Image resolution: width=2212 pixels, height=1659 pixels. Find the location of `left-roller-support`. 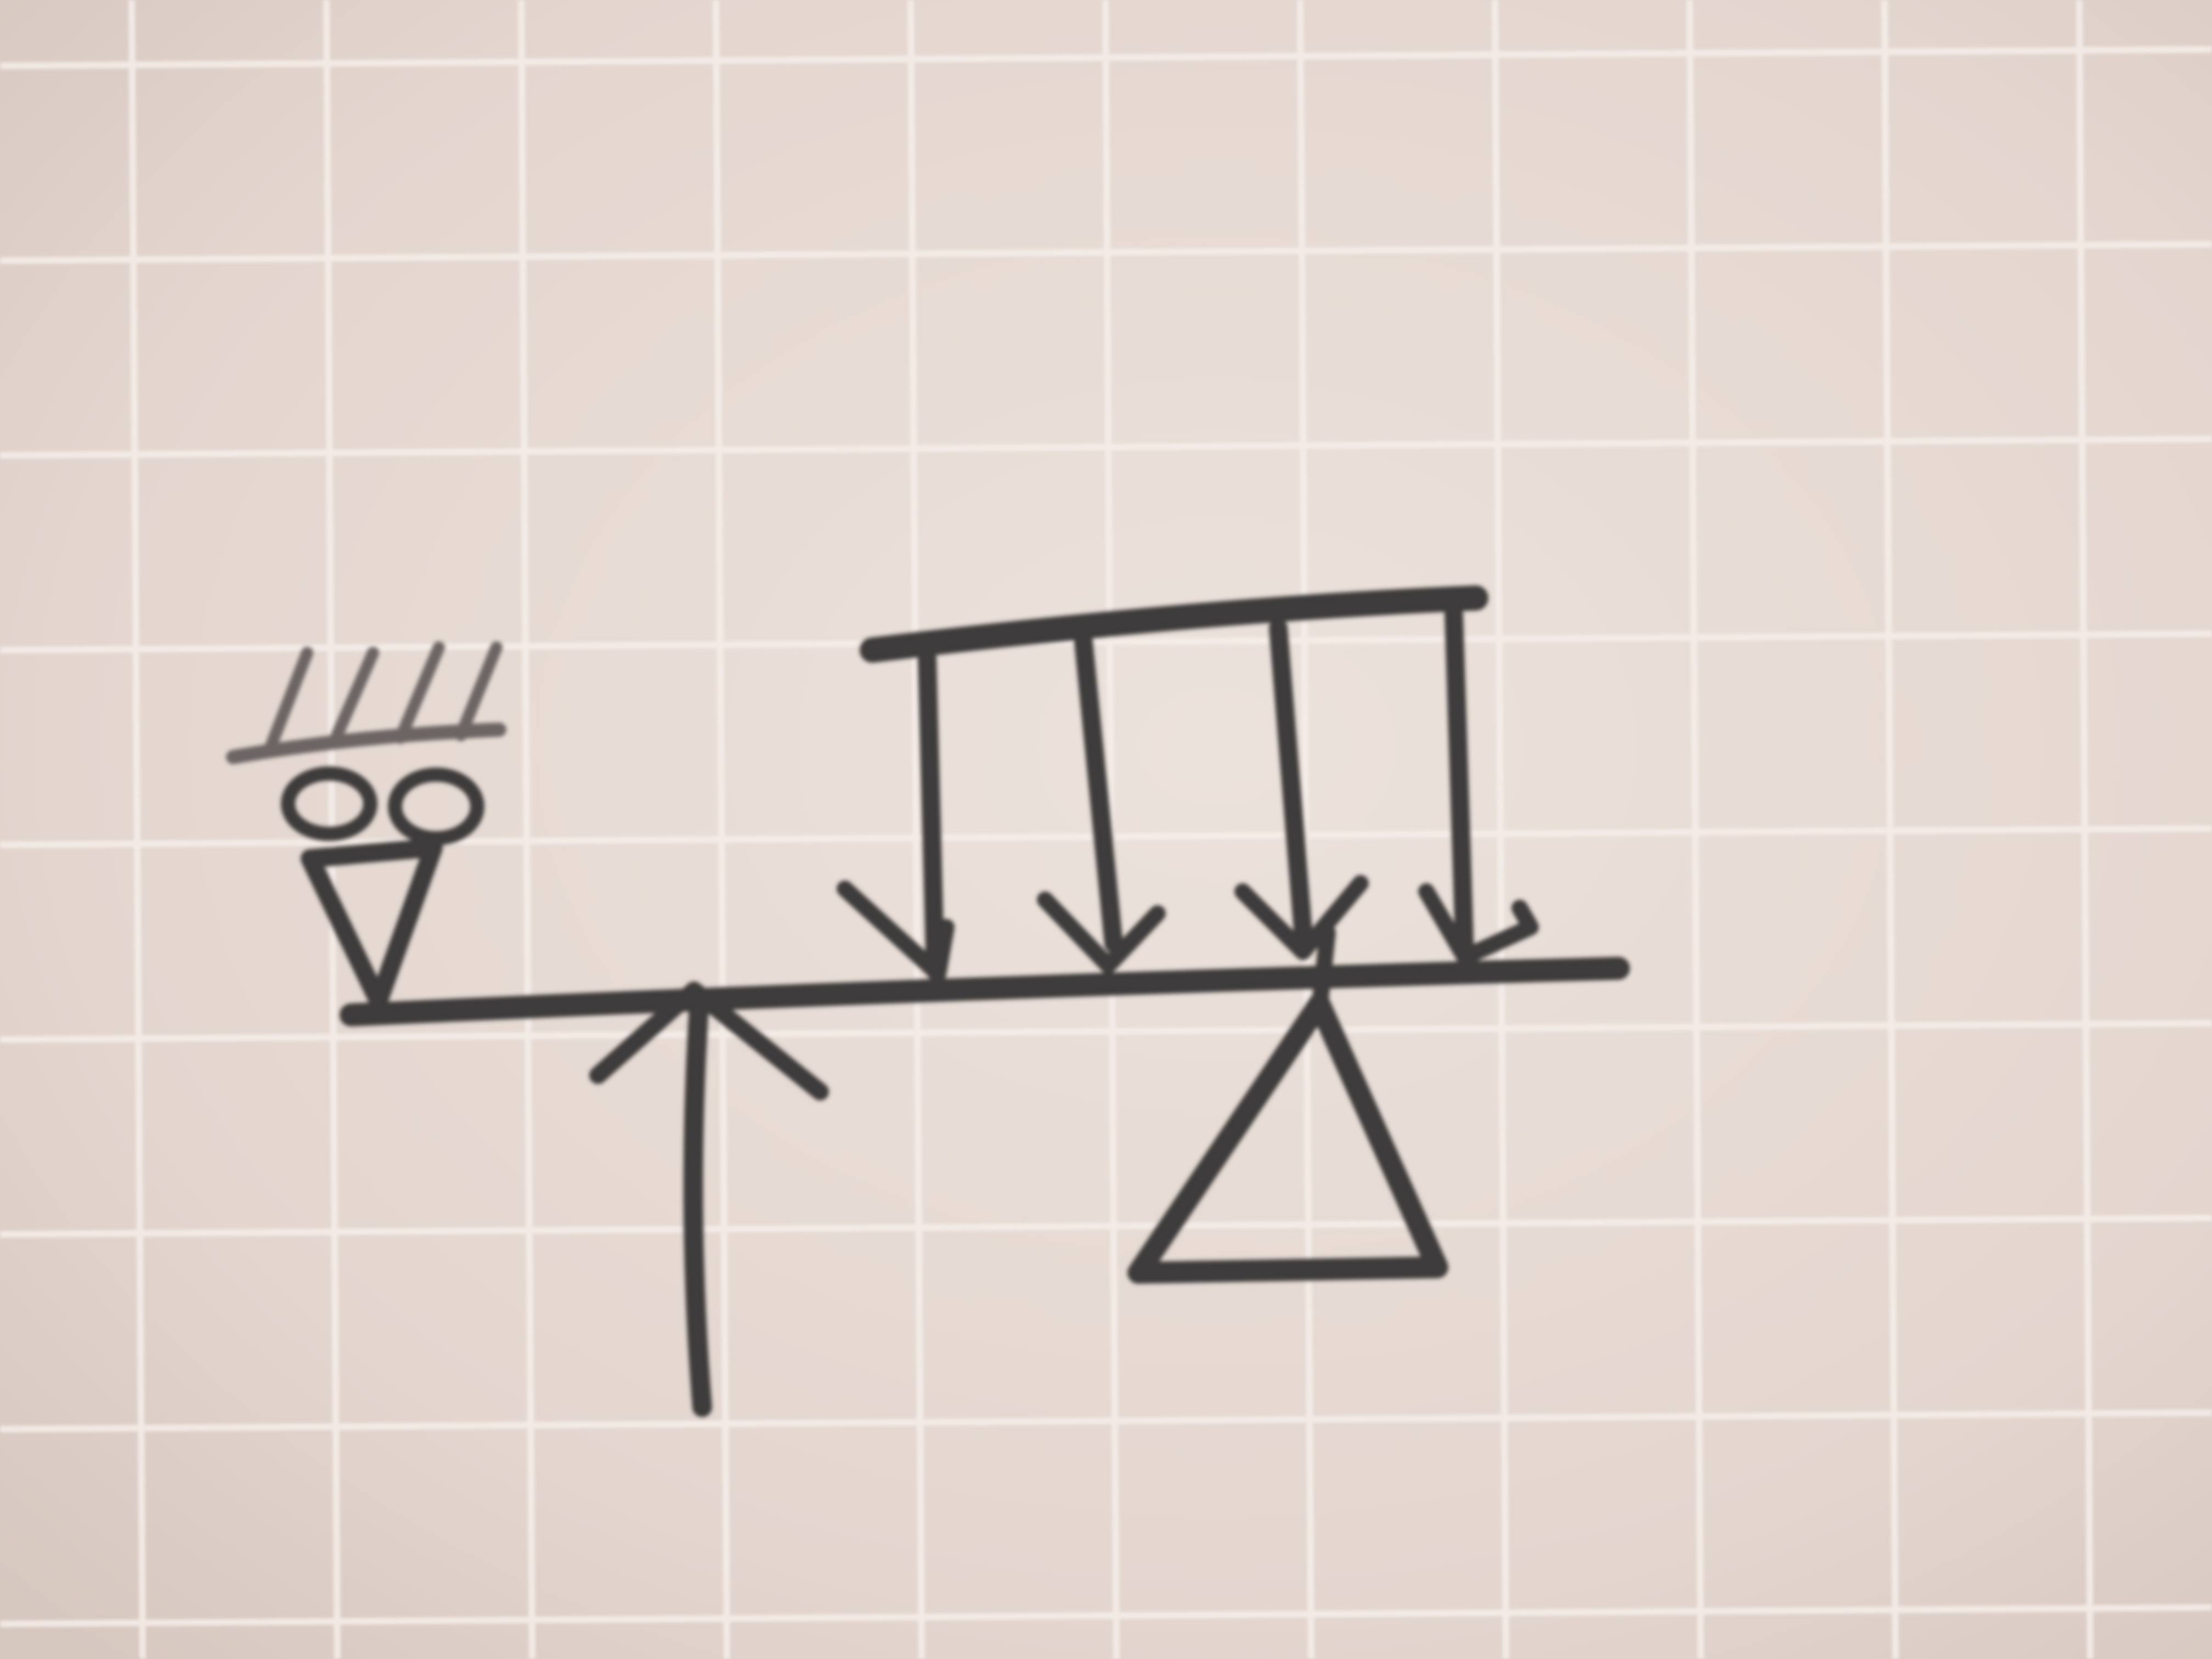

left-roller-support is located at coordinates (366, 826).